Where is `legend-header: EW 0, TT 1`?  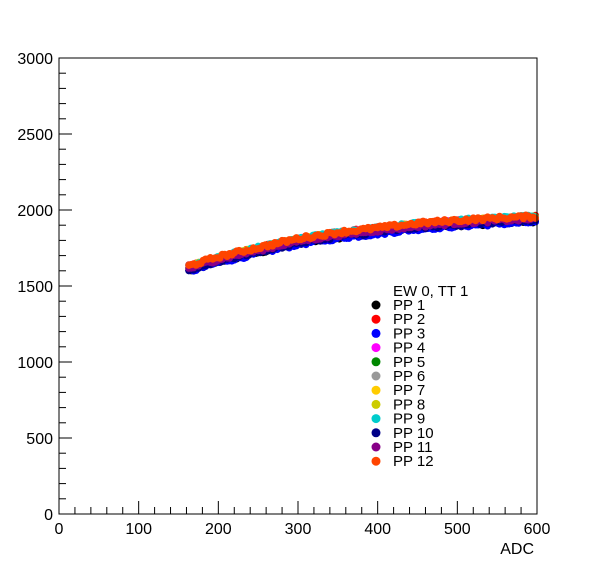 legend-header: EW 0, TT 1 is located at coordinates (430, 291).